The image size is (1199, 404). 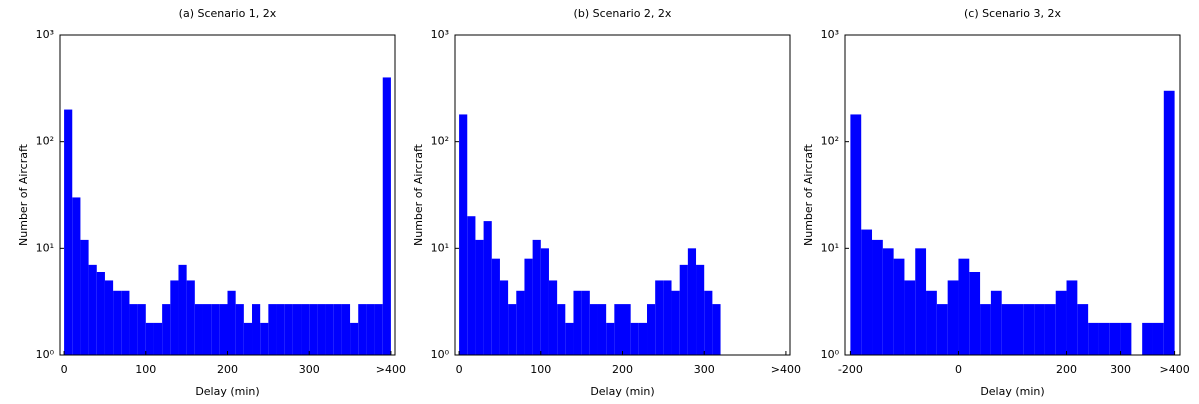 What do you see at coordinates (622, 369) in the screenshot?
I see `x-tick-label: 200` at bounding box center [622, 369].